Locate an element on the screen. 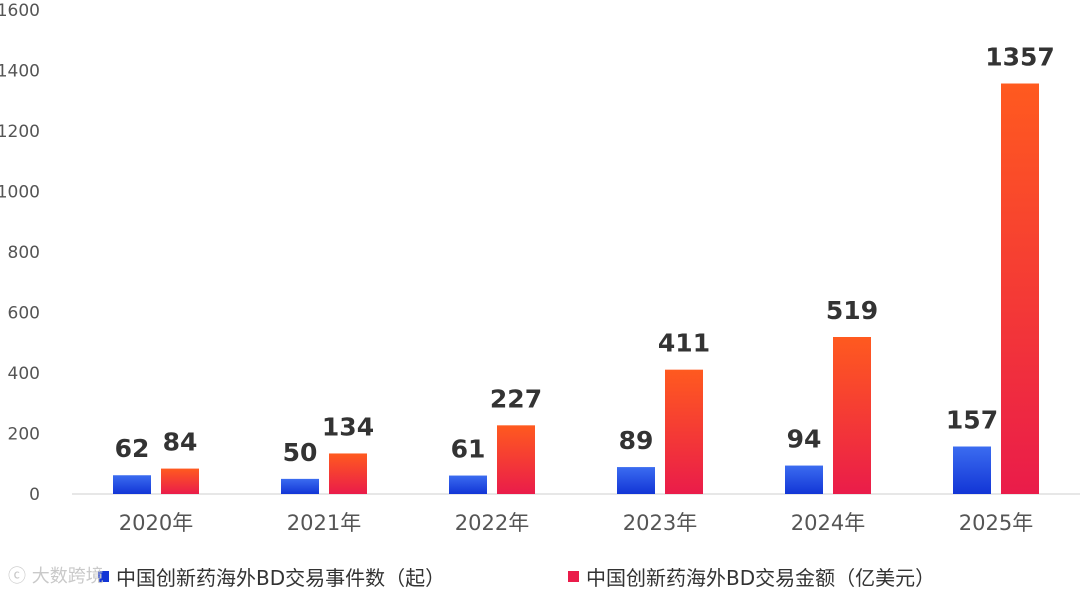  data-label: 62 is located at coordinates (132, 448).